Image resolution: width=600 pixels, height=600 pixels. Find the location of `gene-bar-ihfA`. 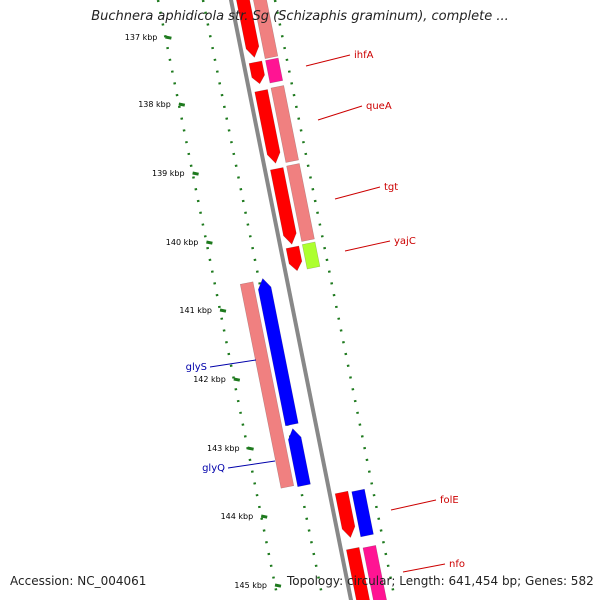

gene-bar-ihfA is located at coordinates (274, 70).